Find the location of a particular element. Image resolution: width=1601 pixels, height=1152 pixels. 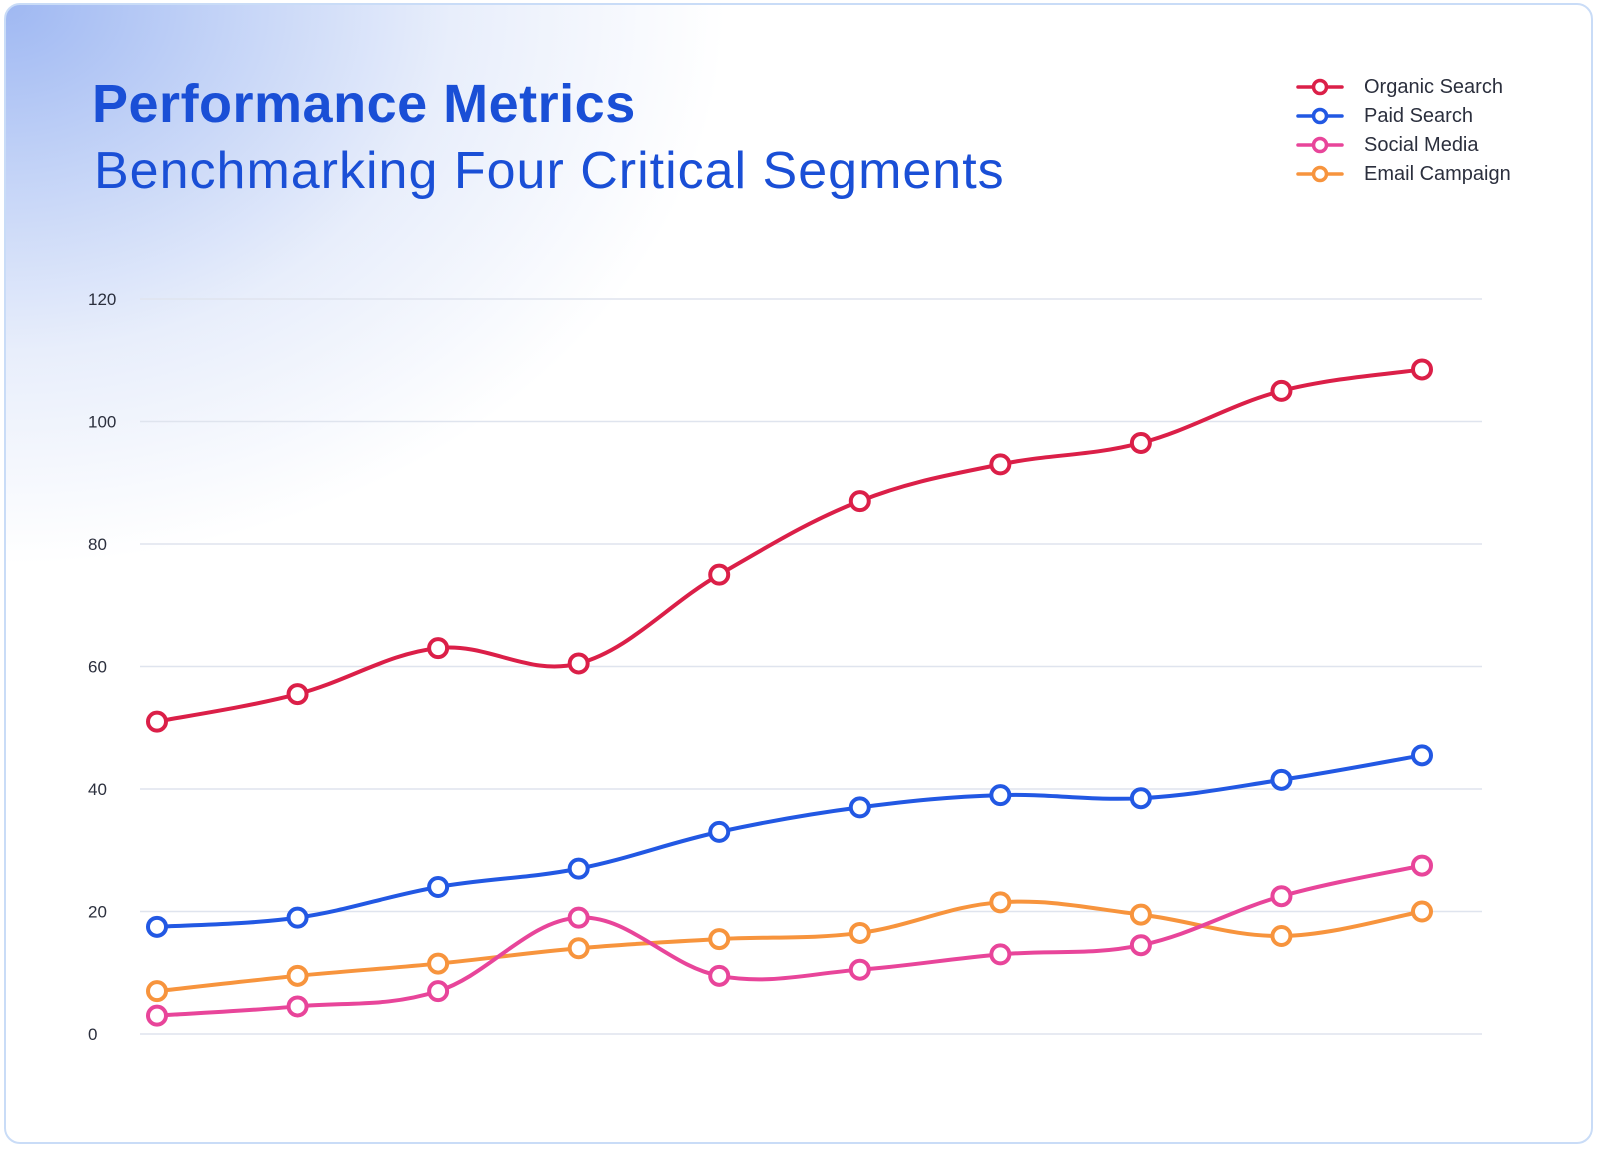

y-tick-label: 100 is located at coordinates (102, 422).